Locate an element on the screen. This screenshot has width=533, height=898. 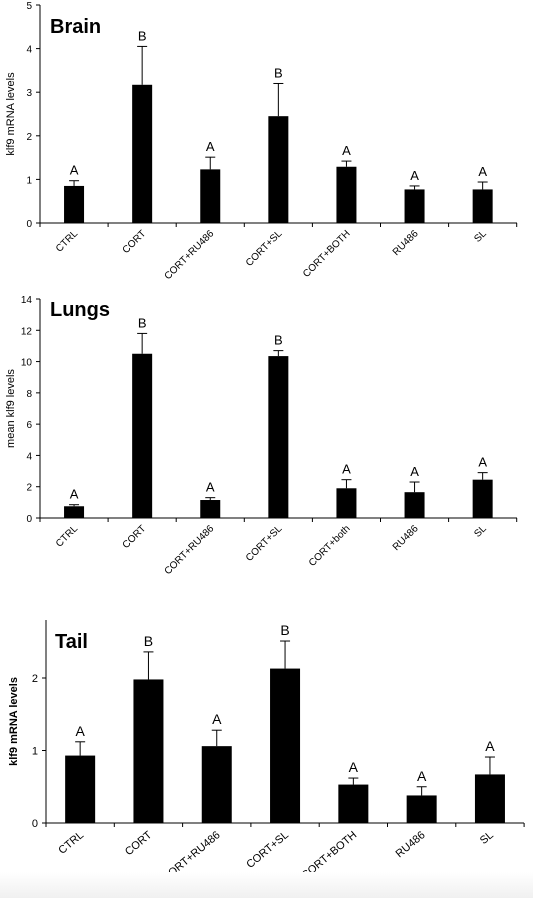
y-tick-label: 14 is located at coordinates (27, 300).